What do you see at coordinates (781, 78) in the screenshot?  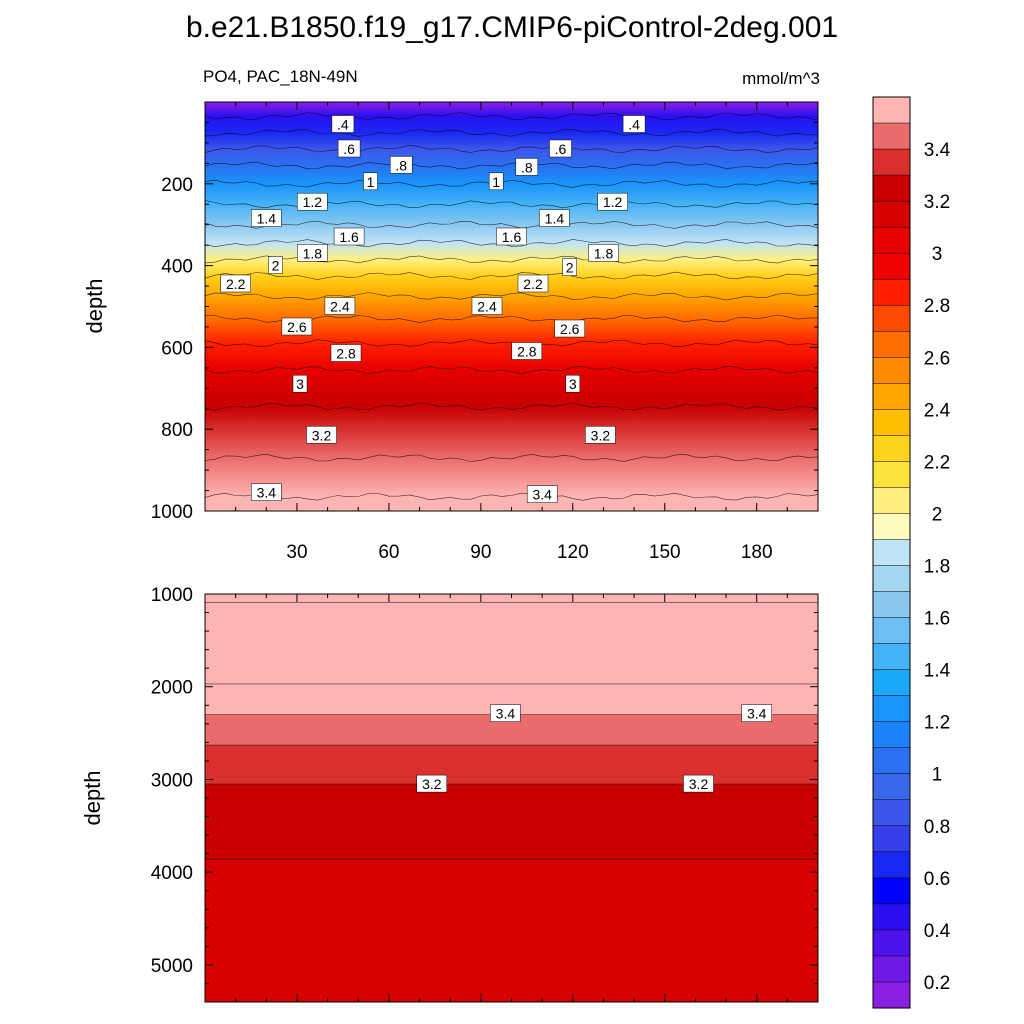 I see `upper-units-label: mmol/m^3` at bounding box center [781, 78].